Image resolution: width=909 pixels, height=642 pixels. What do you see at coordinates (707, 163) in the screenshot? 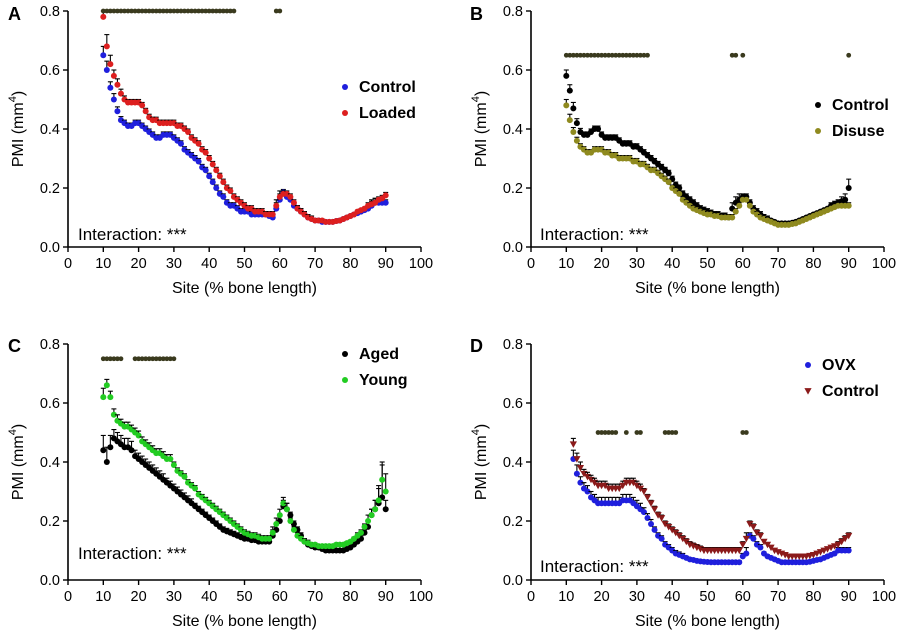
I see `panel-b-series-disuse` at bounding box center [707, 163].